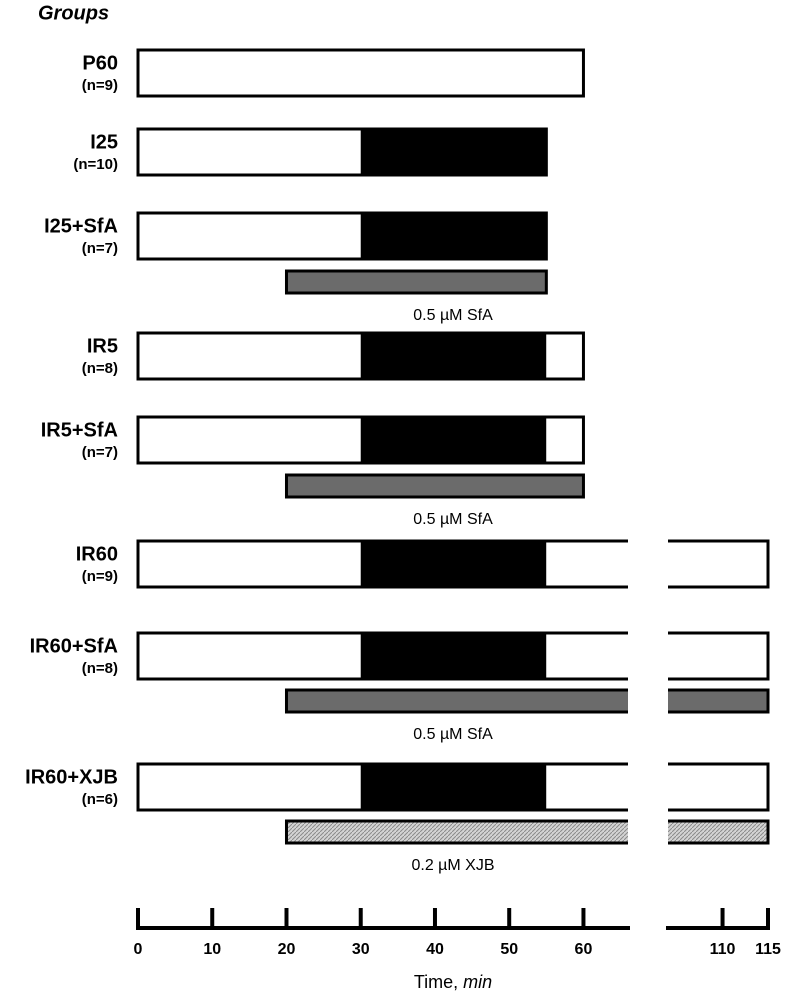 The height and width of the screenshot is (994, 792). Describe the element at coordinates (509, 949) in the screenshot. I see `tick-label: 50` at that location.